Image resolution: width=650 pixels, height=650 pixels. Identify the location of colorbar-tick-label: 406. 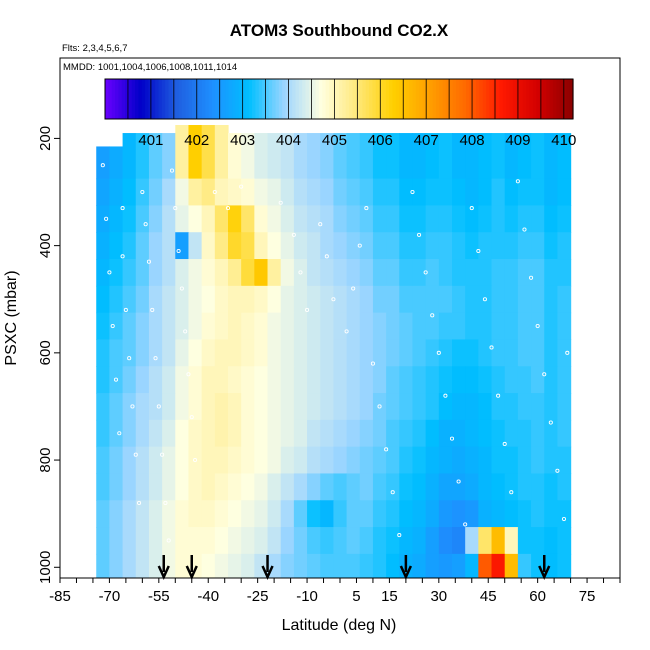
(380, 140).